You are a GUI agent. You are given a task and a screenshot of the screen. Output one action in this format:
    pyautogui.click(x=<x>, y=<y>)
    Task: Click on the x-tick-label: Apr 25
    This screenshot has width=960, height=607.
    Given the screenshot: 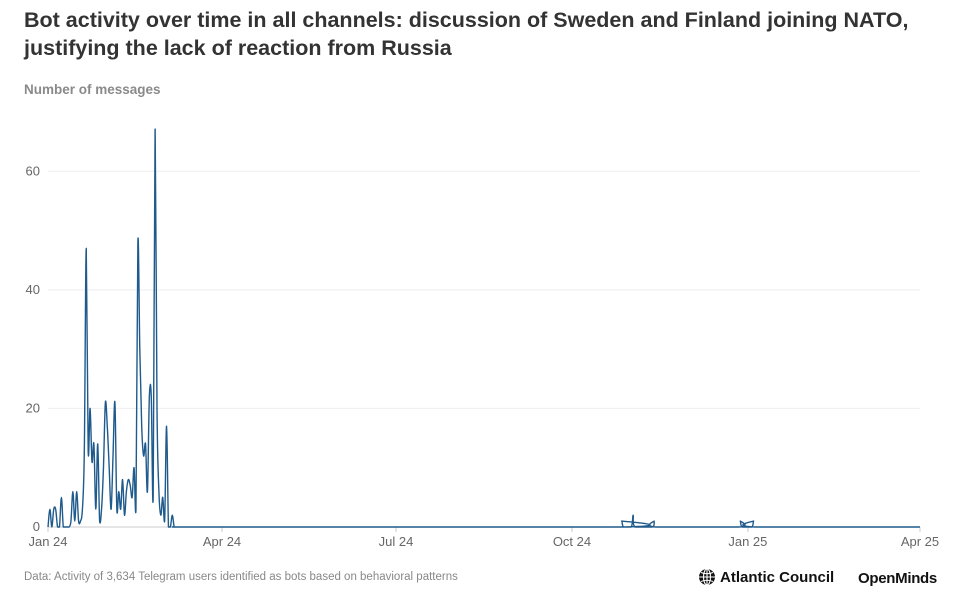 What is the action you would take?
    pyautogui.click(x=920, y=541)
    